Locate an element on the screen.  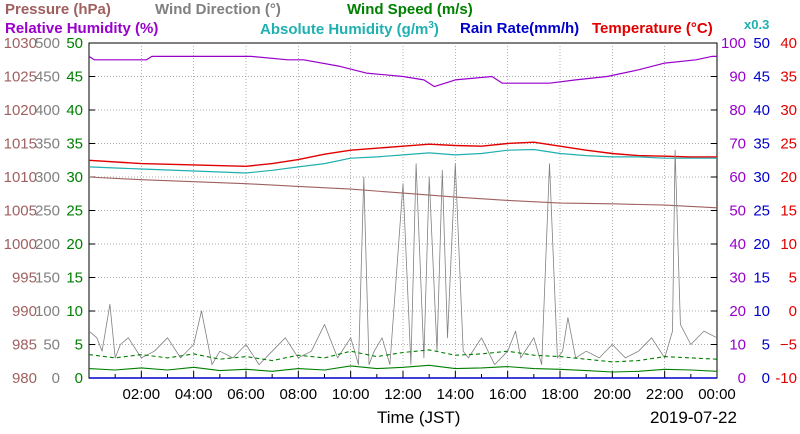
y-tick-rain-rate: 35 is located at coordinates (761, 144).